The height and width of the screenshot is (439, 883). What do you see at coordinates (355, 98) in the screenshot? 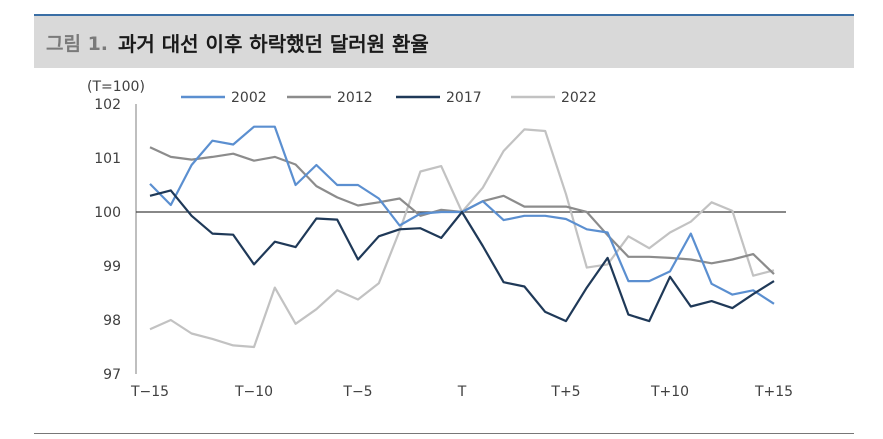
I see `legend-label-2012: 2012` at bounding box center [355, 98].